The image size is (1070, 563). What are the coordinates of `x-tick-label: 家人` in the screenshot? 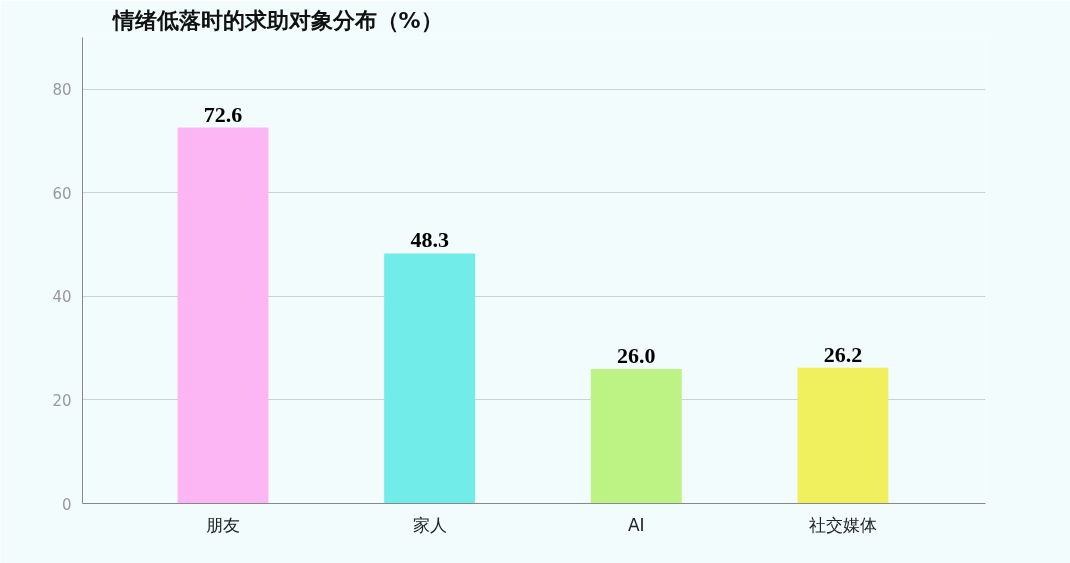 It's located at (429, 524).